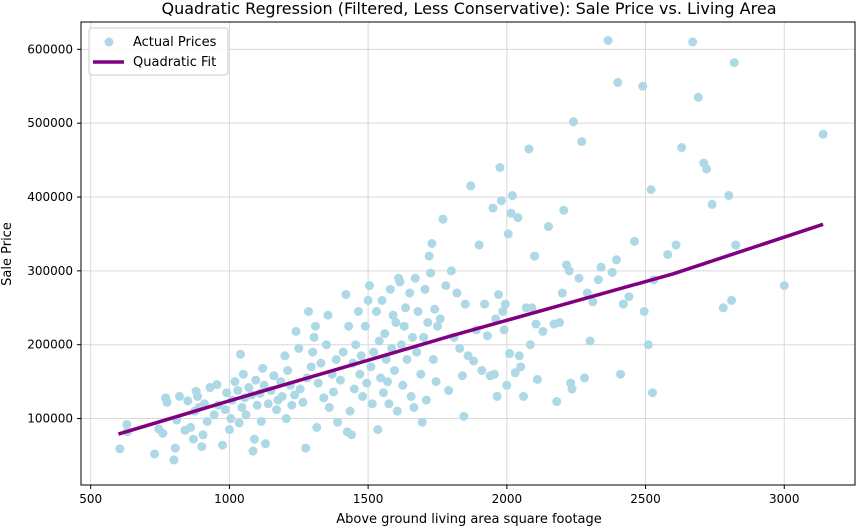  What do you see at coordinates (229, 499) in the screenshot?
I see `x-tick-label: 1000` at bounding box center [229, 499].